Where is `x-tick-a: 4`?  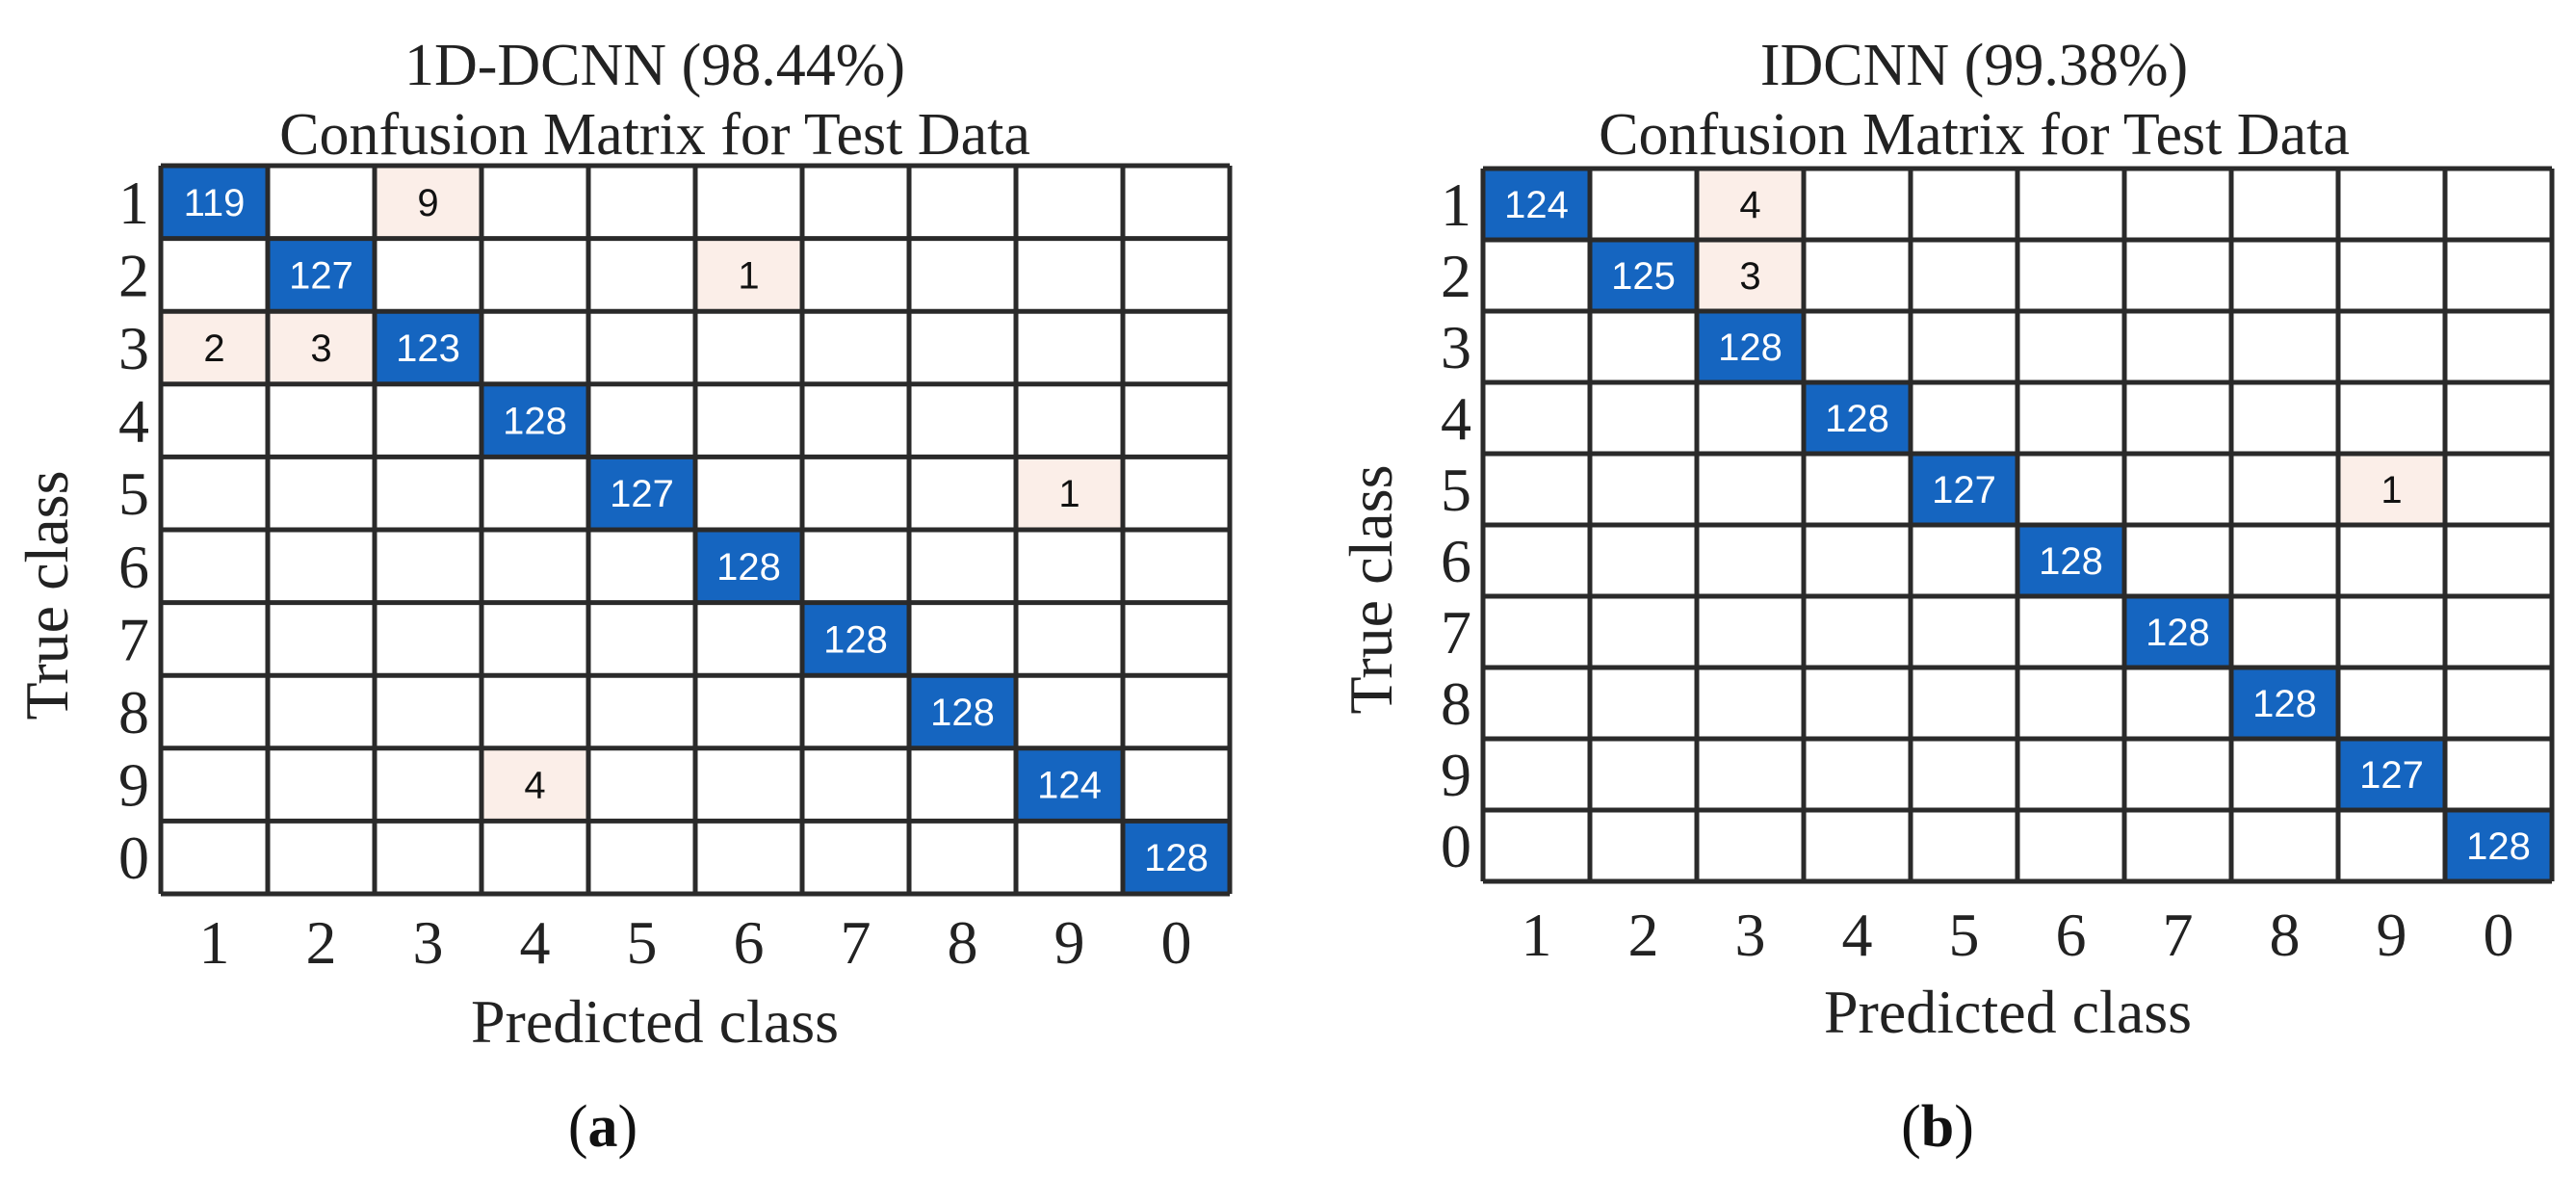 x-tick-a: 4 is located at coordinates (535, 942).